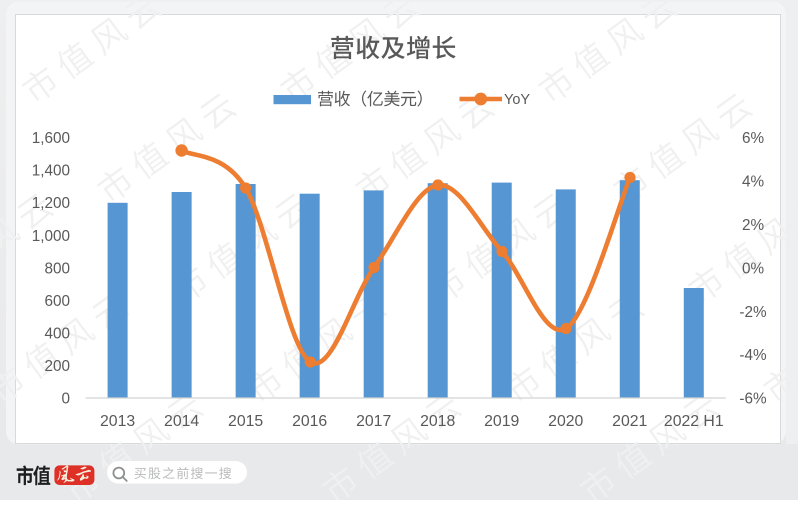 The image size is (798, 505). I want to click on svg-text: 1,000, so click(51, 236).